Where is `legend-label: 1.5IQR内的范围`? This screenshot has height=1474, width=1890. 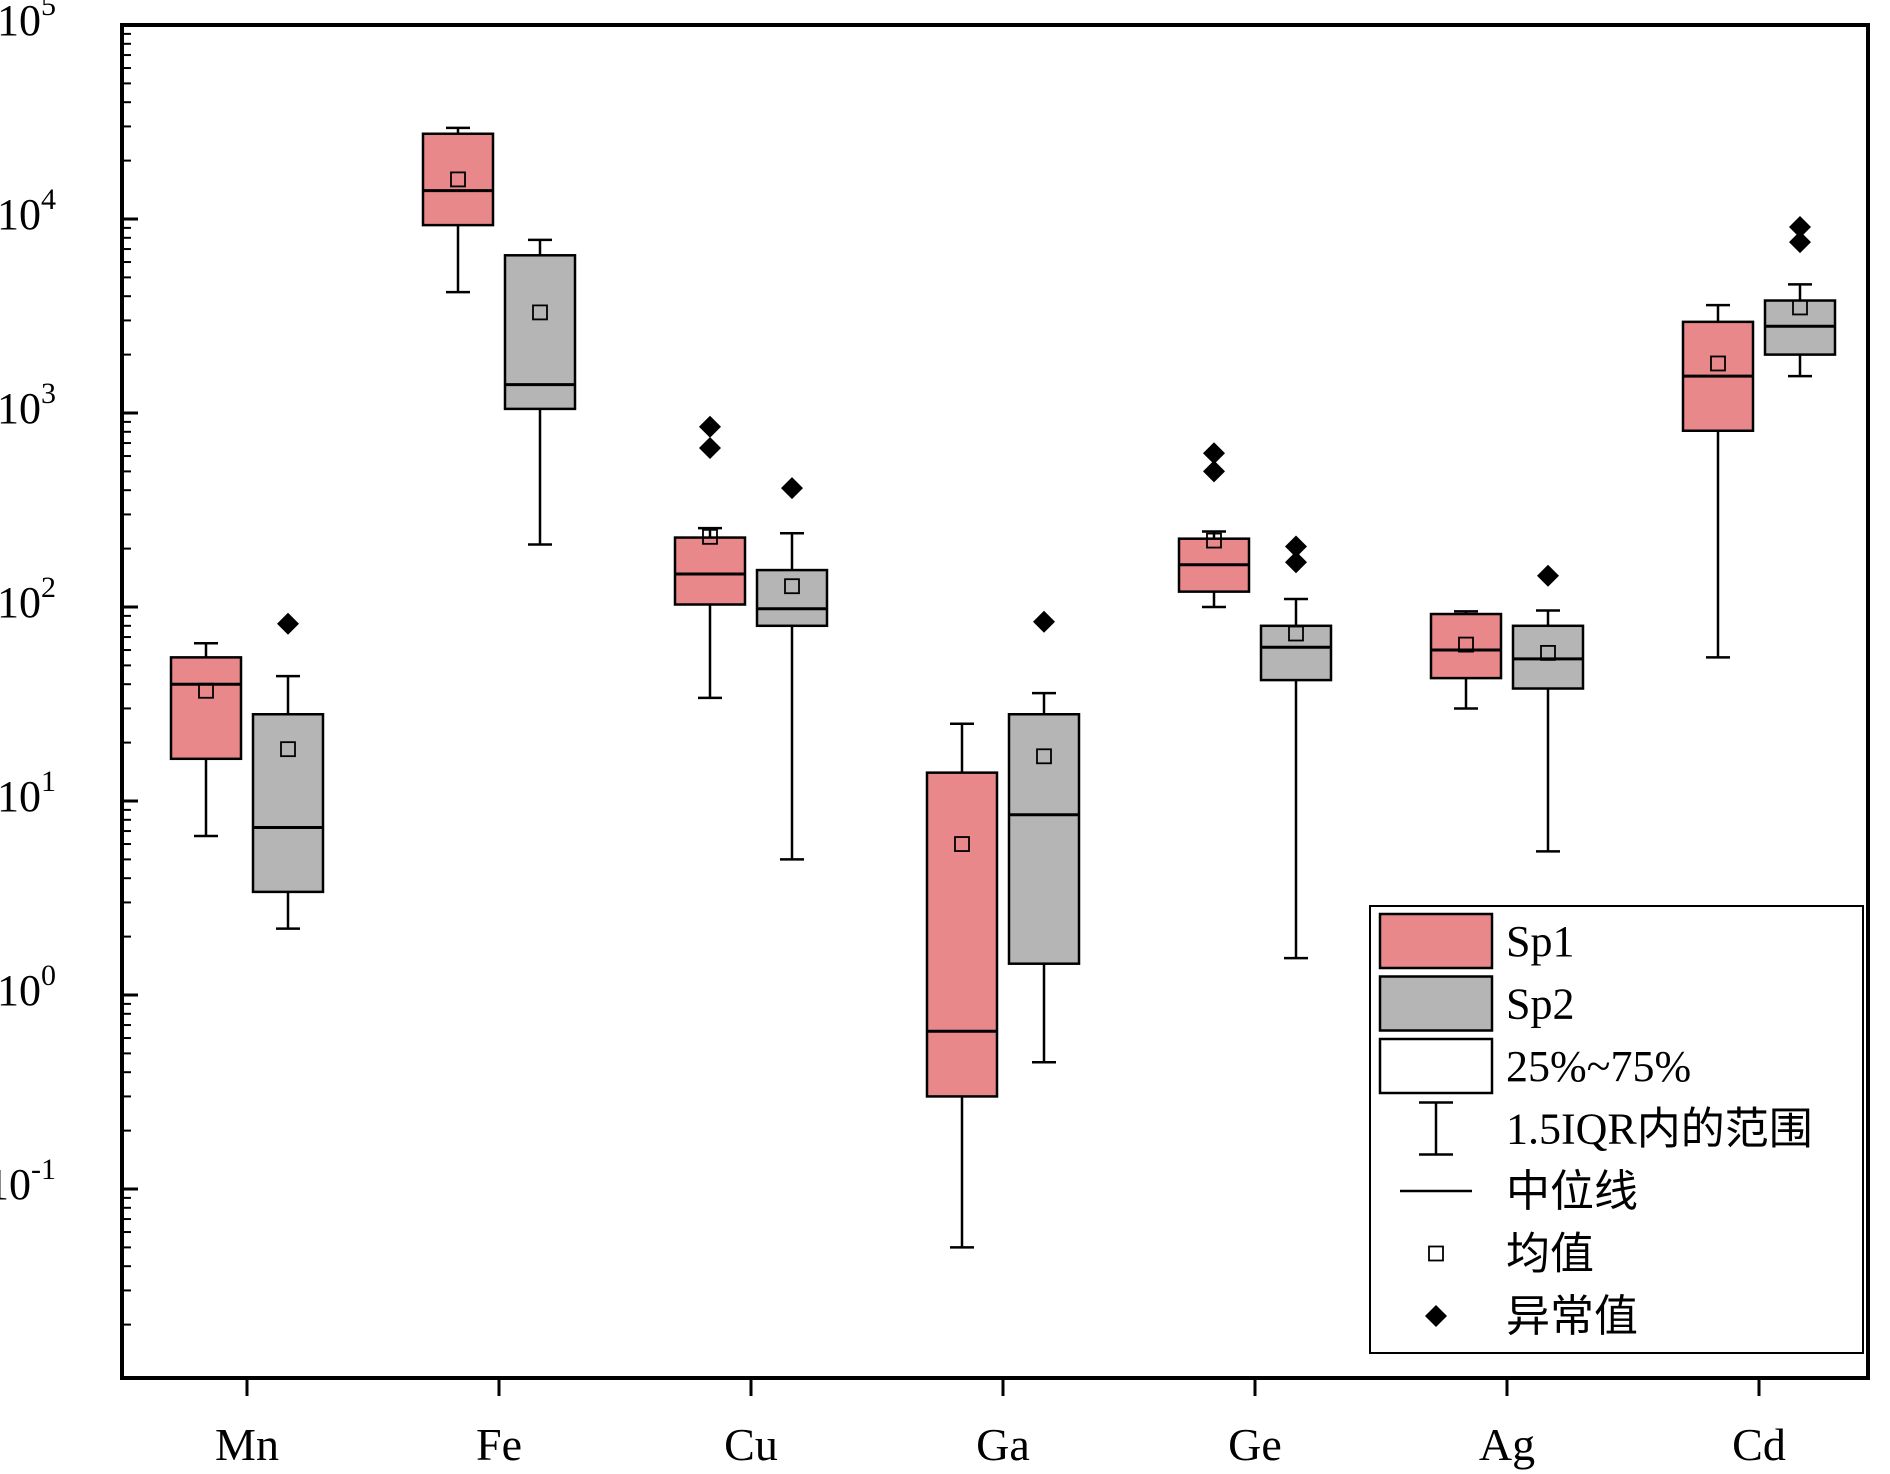
legend-label: 1.5IQR内的范围 is located at coordinates (1659, 1129).